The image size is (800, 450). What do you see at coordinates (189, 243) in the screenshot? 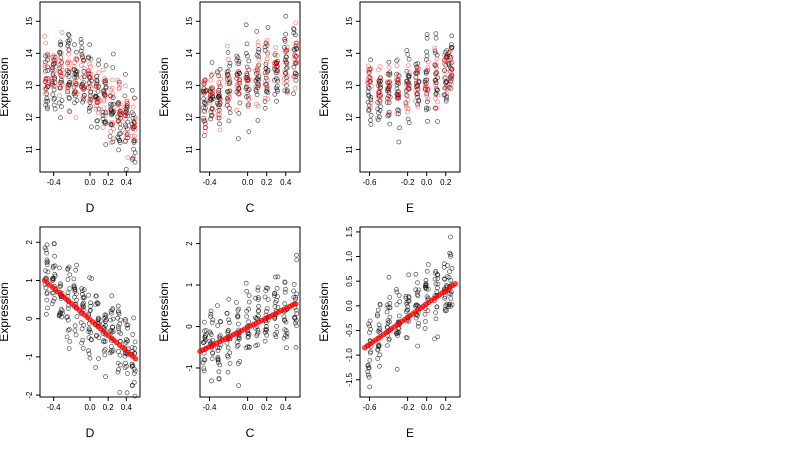
I see `y-tick-label: 2` at bounding box center [189, 243].